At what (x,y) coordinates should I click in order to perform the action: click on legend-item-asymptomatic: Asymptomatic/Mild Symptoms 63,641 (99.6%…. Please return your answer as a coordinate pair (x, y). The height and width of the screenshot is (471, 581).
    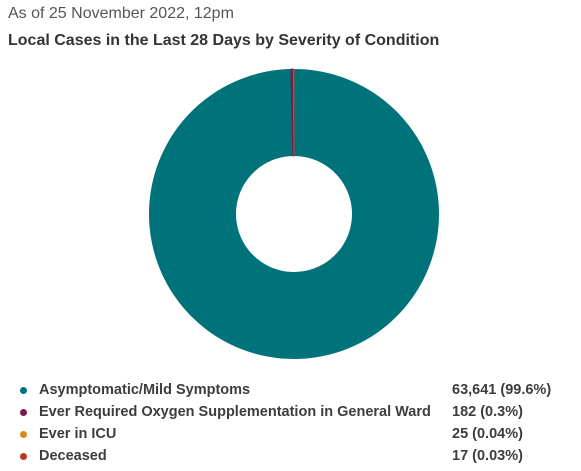
    Looking at the image, I should click on (297, 391).